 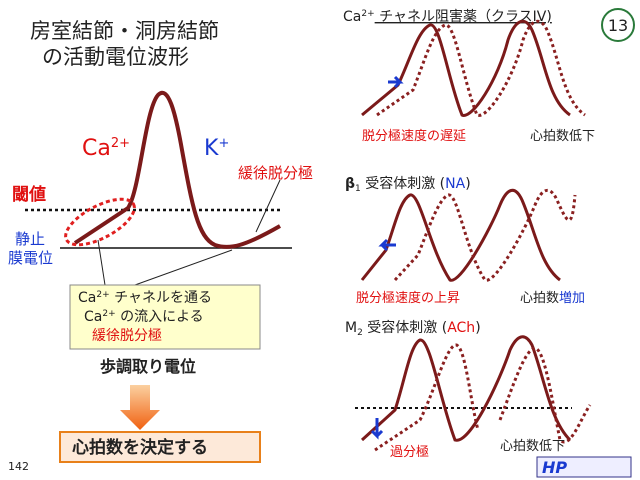 I want to click on slide-number: 13, so click(x=618, y=25).